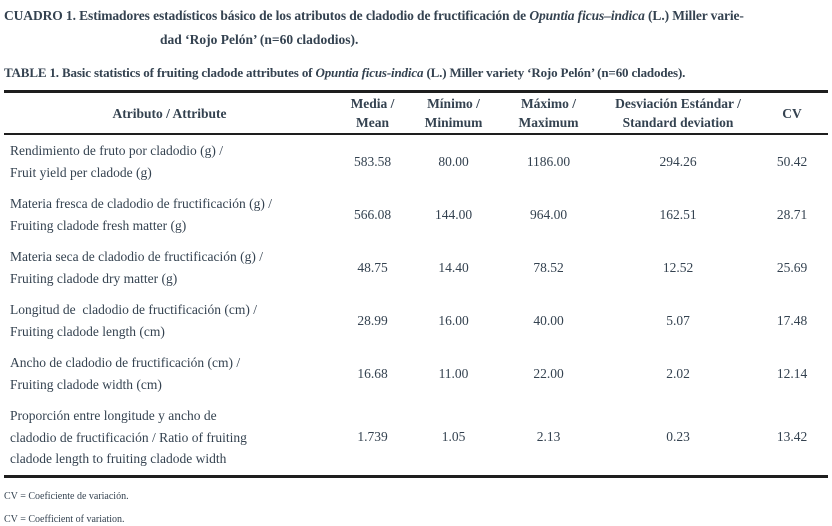  I want to click on cell-standard-deviation: 294.26, so click(678, 161).